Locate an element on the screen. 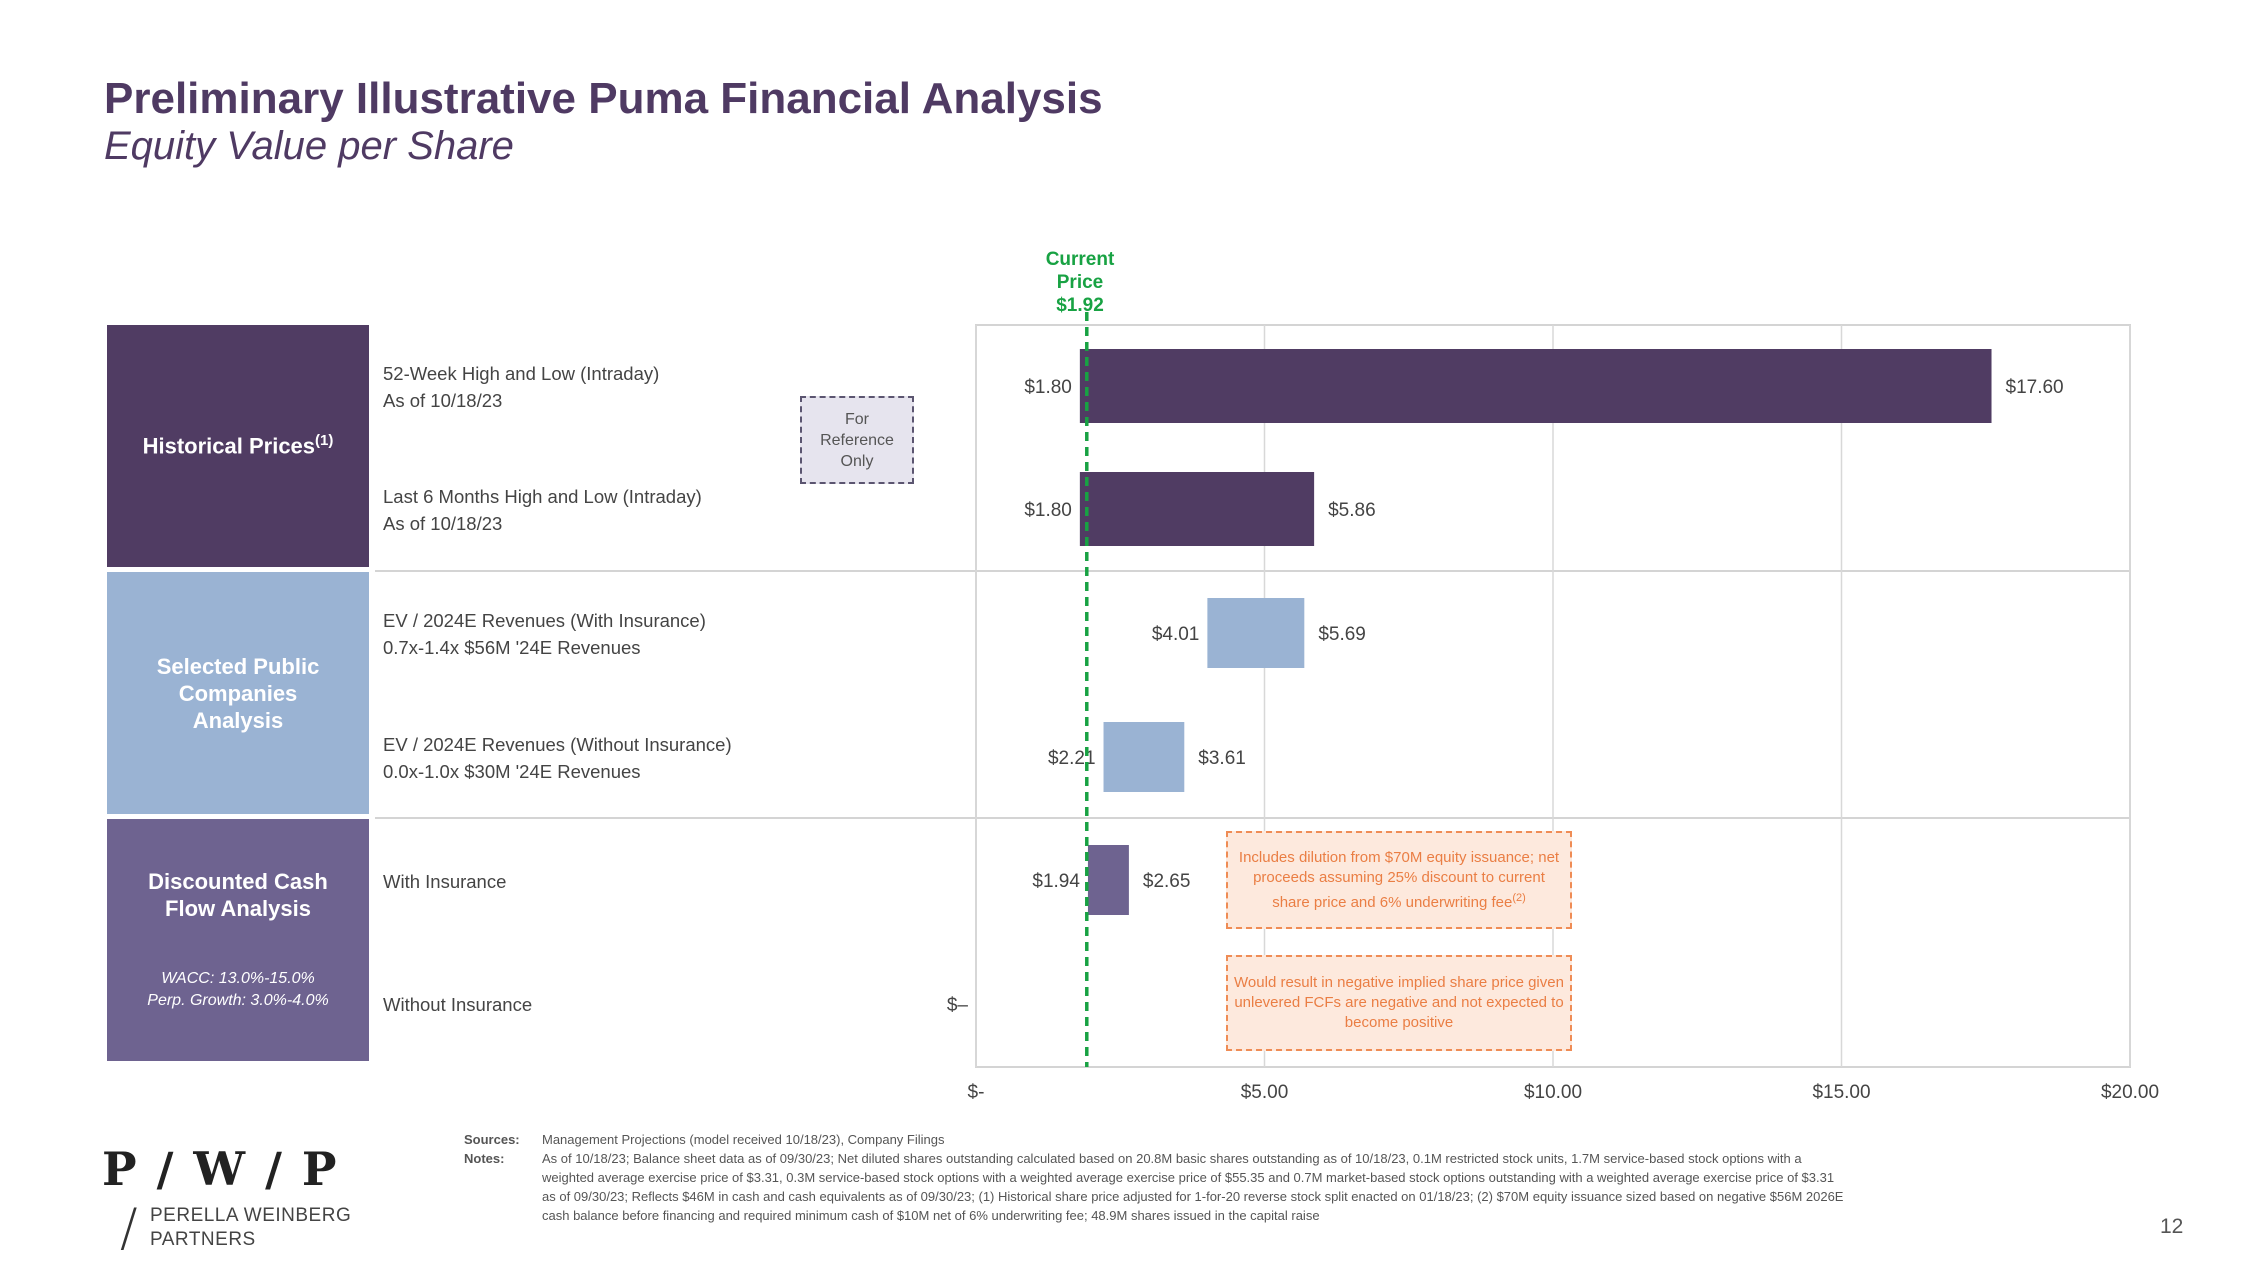 Image resolution: width=2267 pixels, height=1275 pixels. category-historical-footnote: (1) is located at coordinates (324, 441).